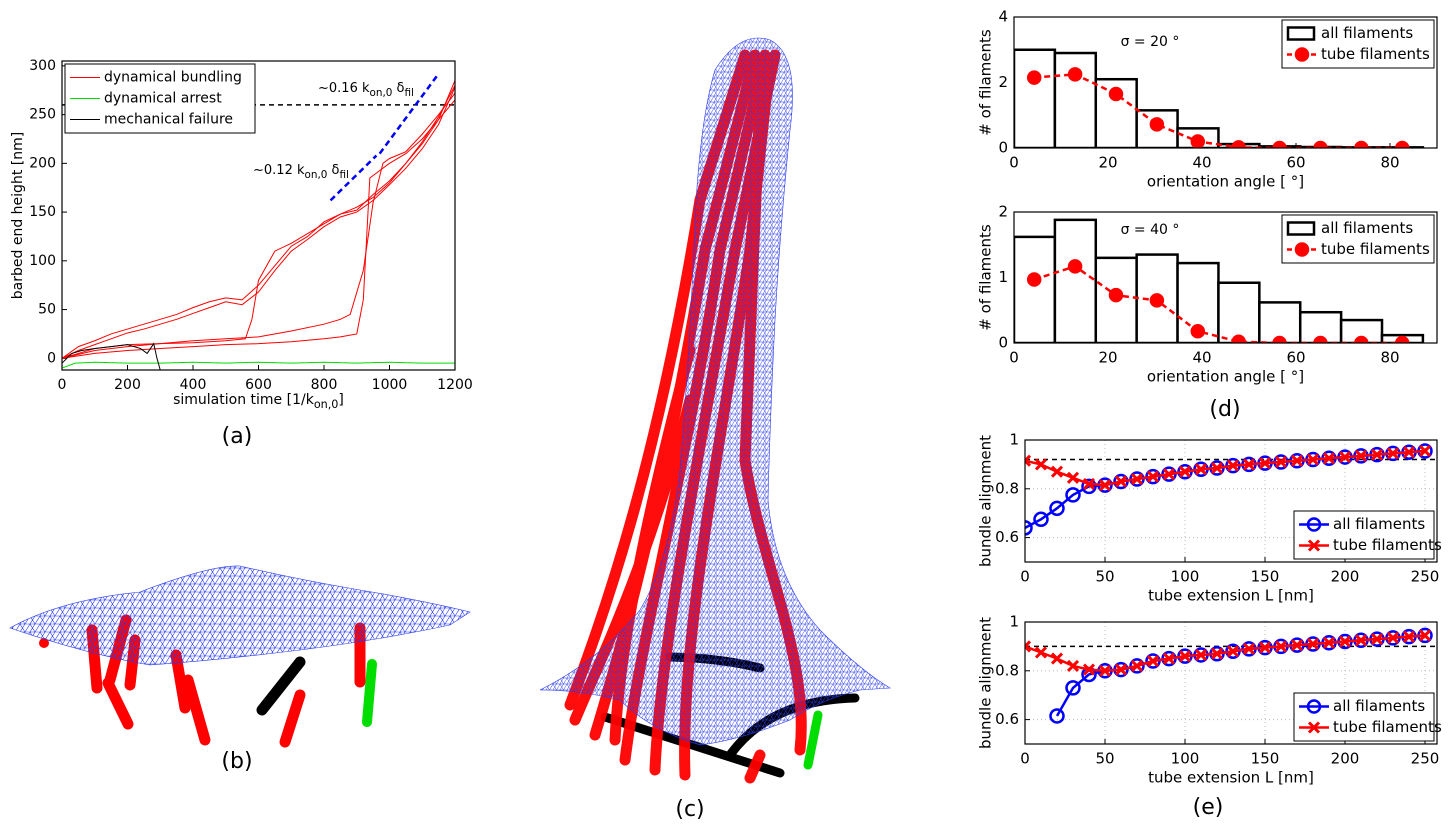 Image resolution: width=1451 pixels, height=824 pixels. What do you see at coordinates (47, 310) in the screenshot?
I see `y-tick-label: 50` at bounding box center [47, 310].